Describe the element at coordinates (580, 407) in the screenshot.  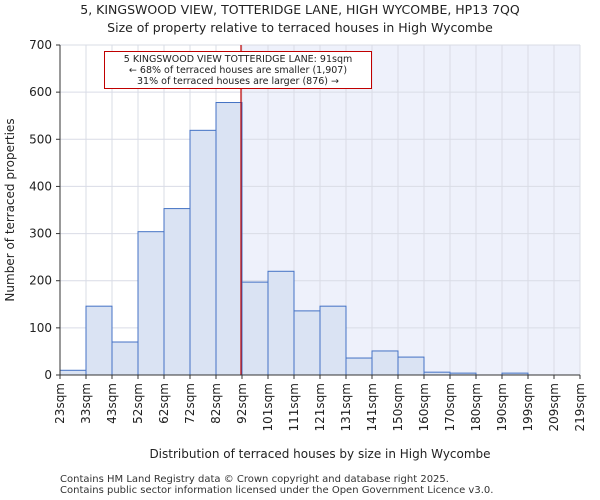
I see `x-tick-label: 219sqm` at that location.